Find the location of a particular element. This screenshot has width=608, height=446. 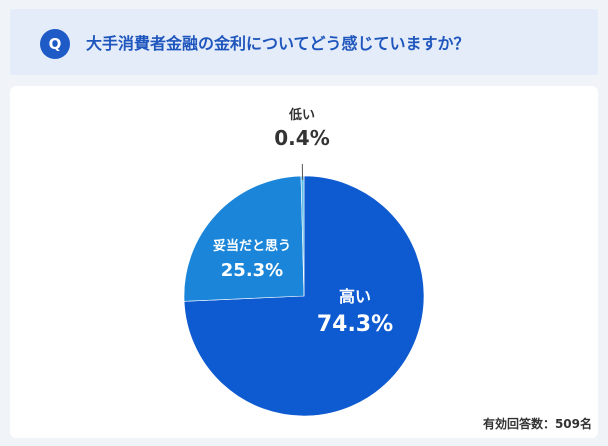

slice-value-high: 74.3% is located at coordinates (355, 324).